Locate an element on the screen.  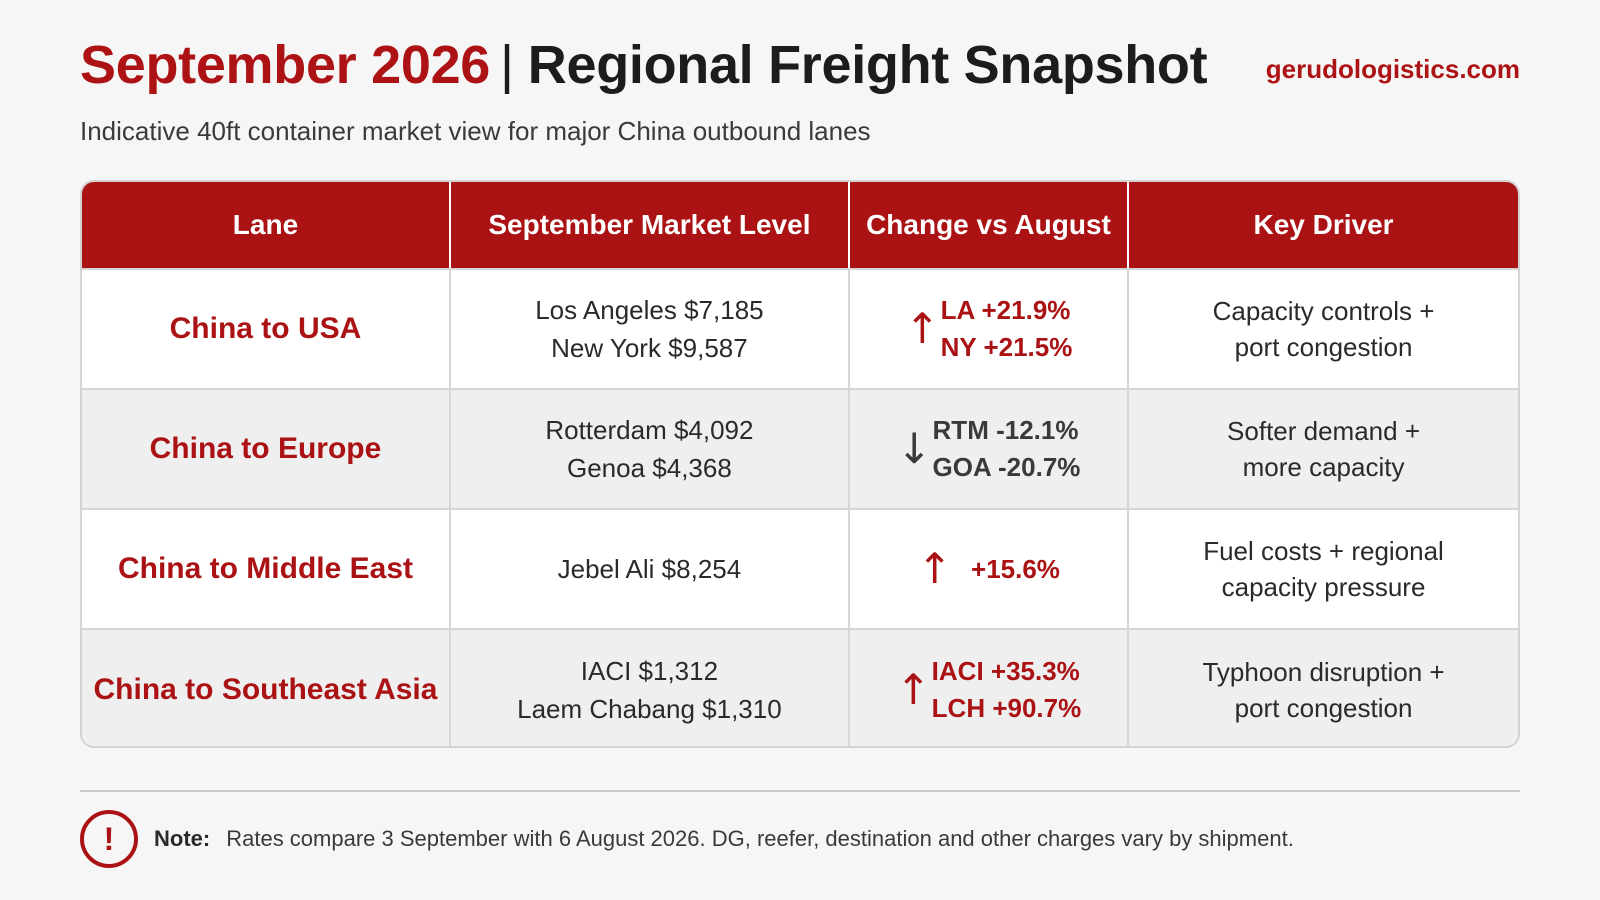
change-value: IACI +35.3% is located at coordinates (1005, 671).